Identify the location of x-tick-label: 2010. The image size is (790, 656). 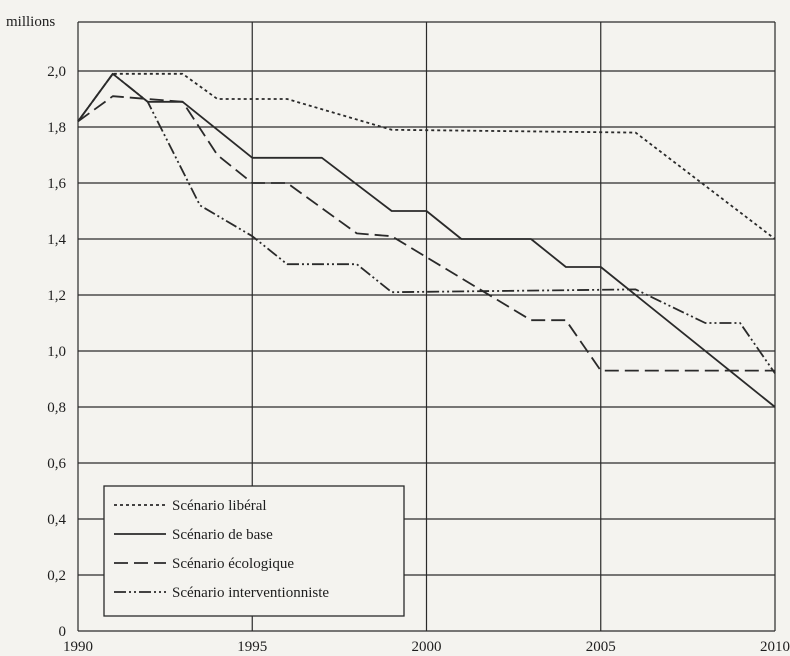
(775, 647).